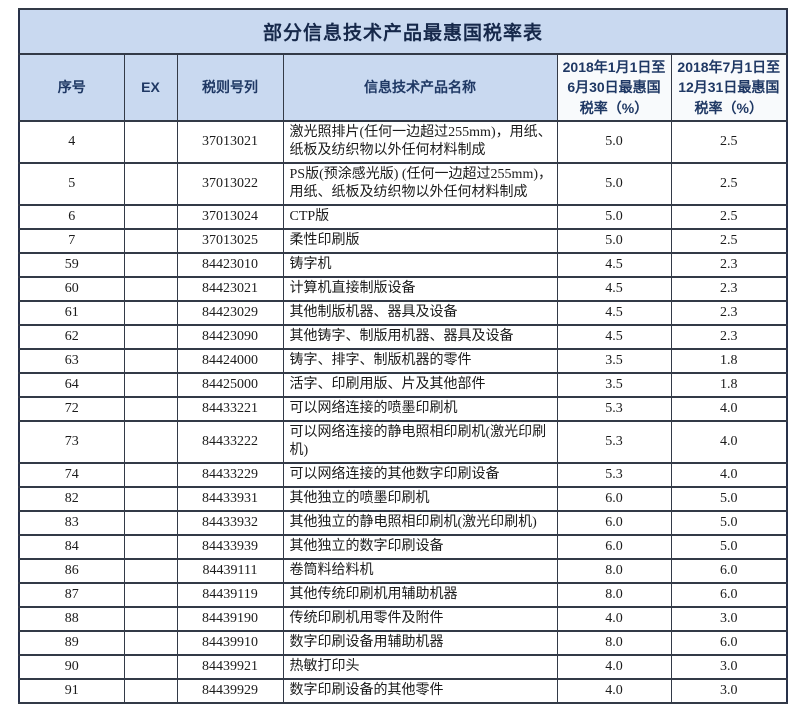  I want to click on table-row: 72 84433221 可以网络连接的喷墨印刷机 5.3 4.0, so click(403, 408).